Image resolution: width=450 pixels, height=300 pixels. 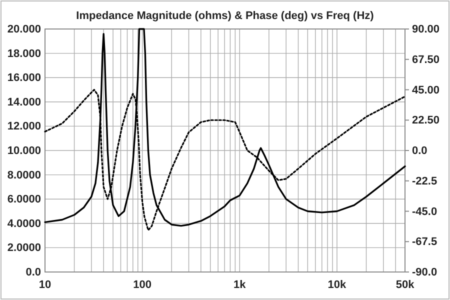 I want to click on x-tick-label: 10, so click(x=45, y=284).